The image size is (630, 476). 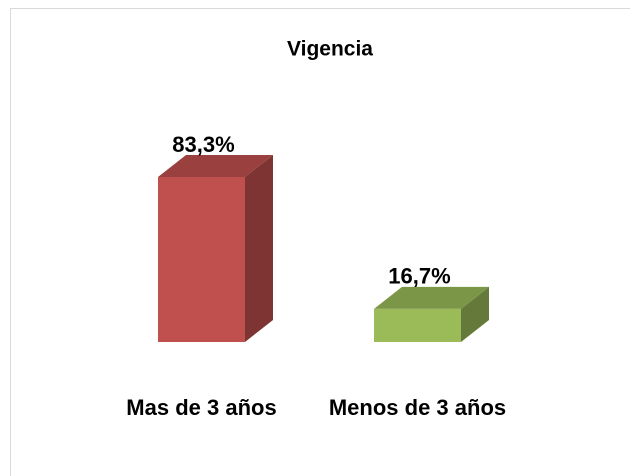 What do you see at coordinates (417, 407) in the screenshot?
I see `x-tick-label: Menos de 3 años` at bounding box center [417, 407].